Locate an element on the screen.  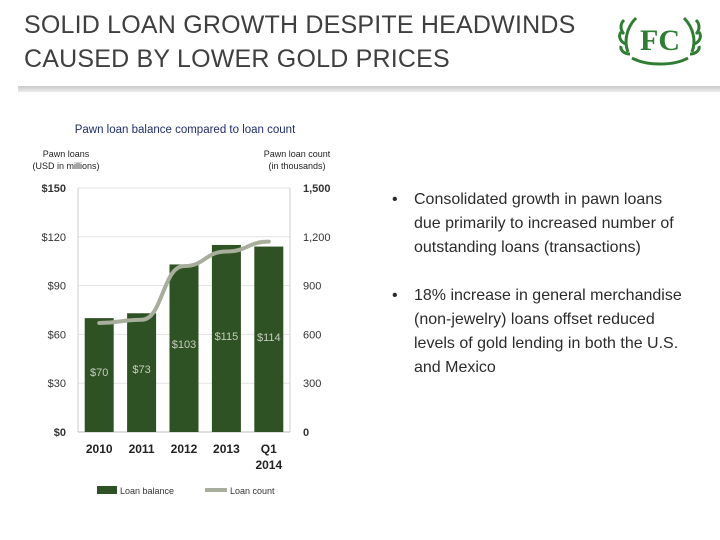
bar-value-label: $70 is located at coordinates (99, 373).